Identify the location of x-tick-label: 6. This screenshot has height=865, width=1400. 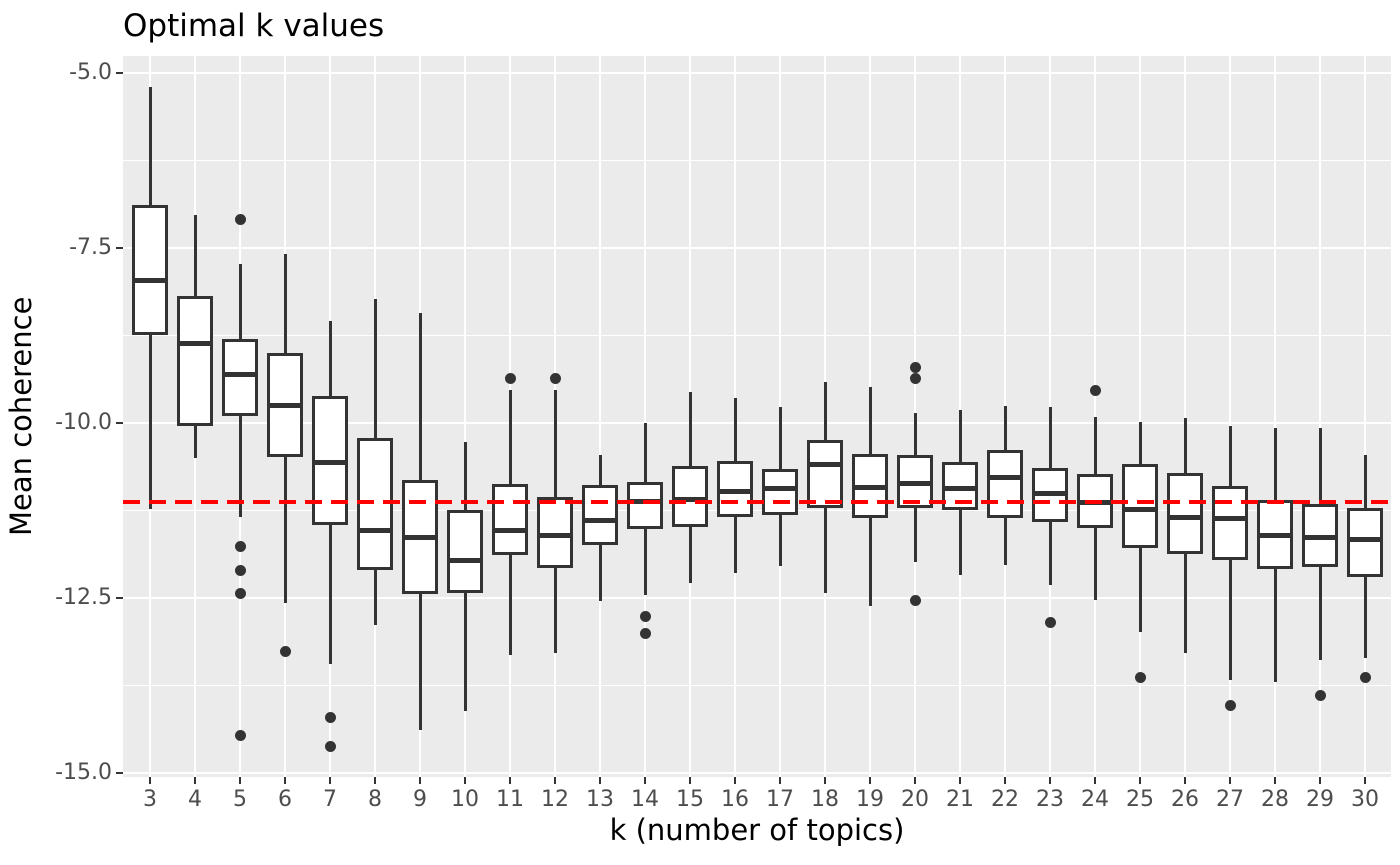
(285, 799).